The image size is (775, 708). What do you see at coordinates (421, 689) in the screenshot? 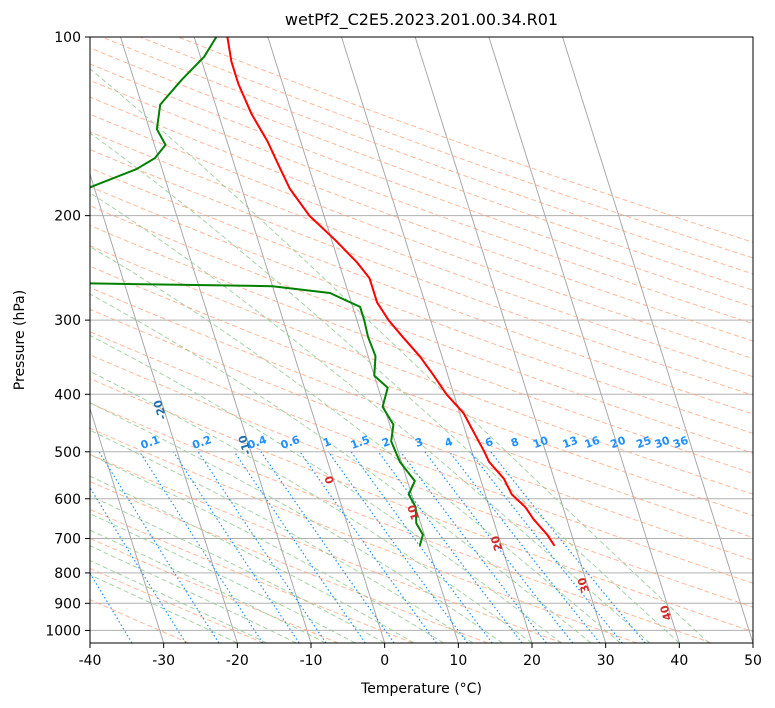
I see `x-axis-title: Temperature (°C)` at bounding box center [421, 689].